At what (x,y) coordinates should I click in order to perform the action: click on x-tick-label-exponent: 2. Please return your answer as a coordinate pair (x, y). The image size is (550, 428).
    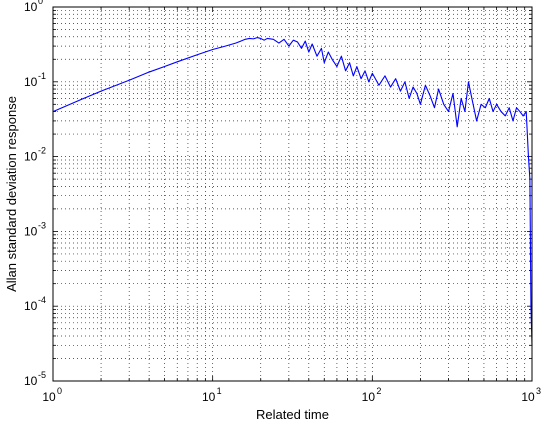
    Looking at the image, I should click on (378, 391).